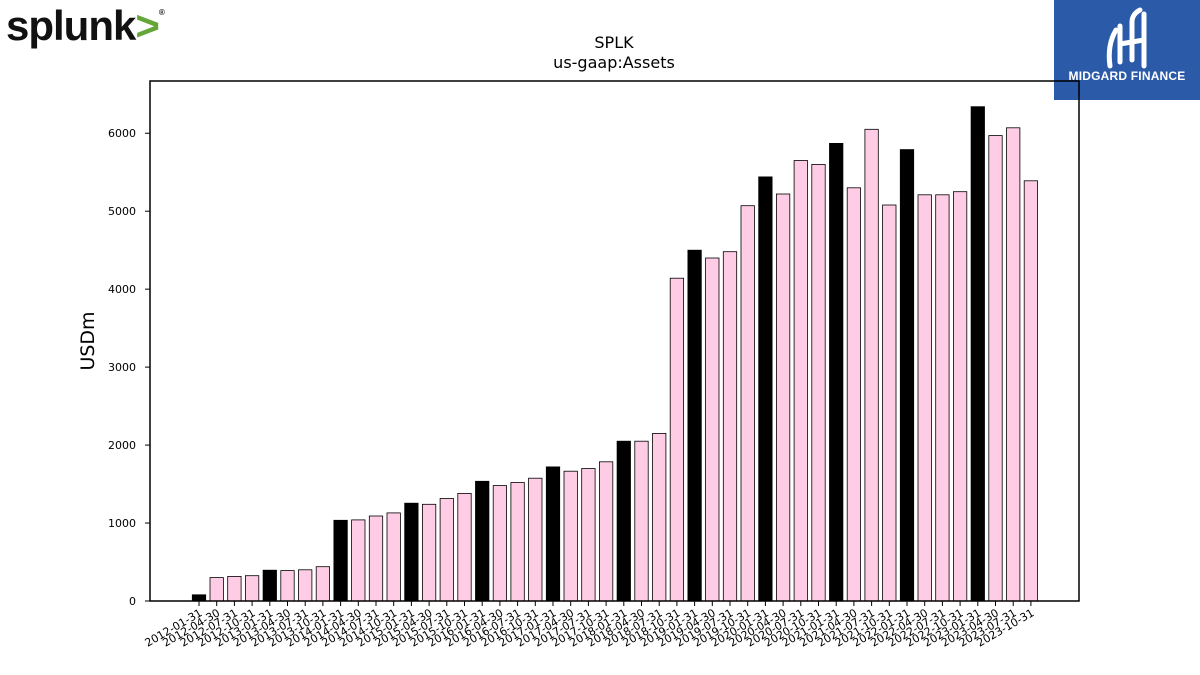 The image size is (1200, 675). What do you see at coordinates (614, 42) in the screenshot?
I see `chart-title: SPLK` at bounding box center [614, 42].